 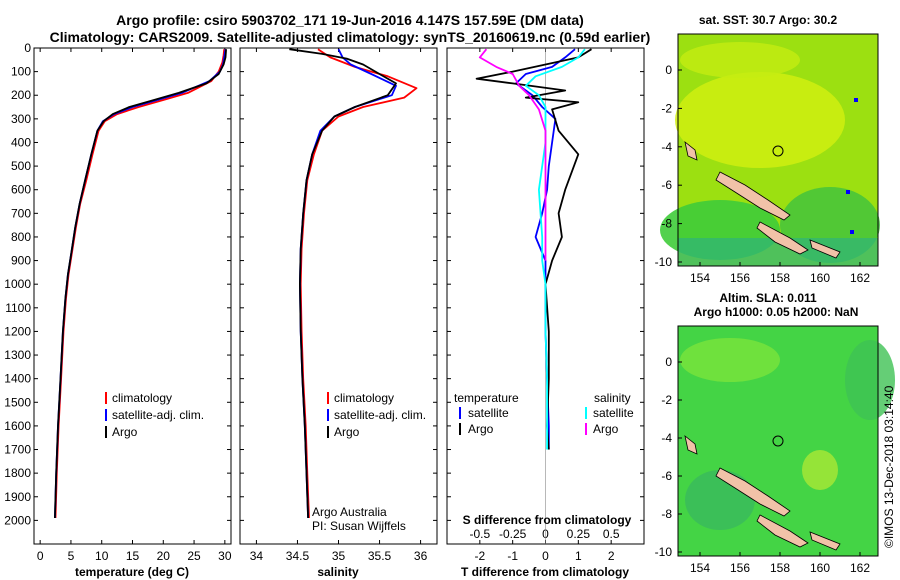 What do you see at coordinates (488, 413) in the screenshot?
I see `legend-label-t-satellite: satellite` at bounding box center [488, 413].